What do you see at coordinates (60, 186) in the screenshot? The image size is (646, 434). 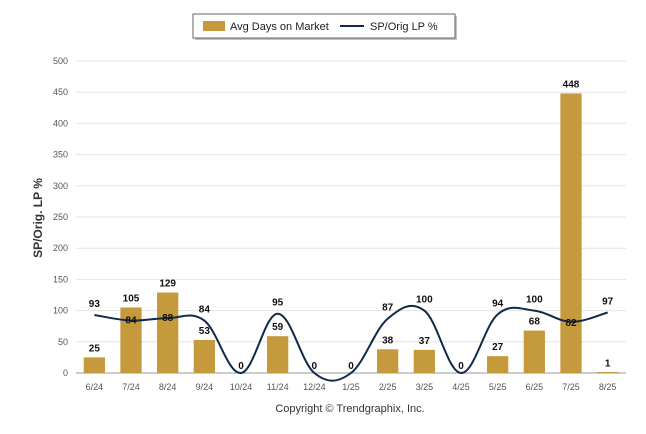 I see `y-tick-label: 300` at bounding box center [60, 186].